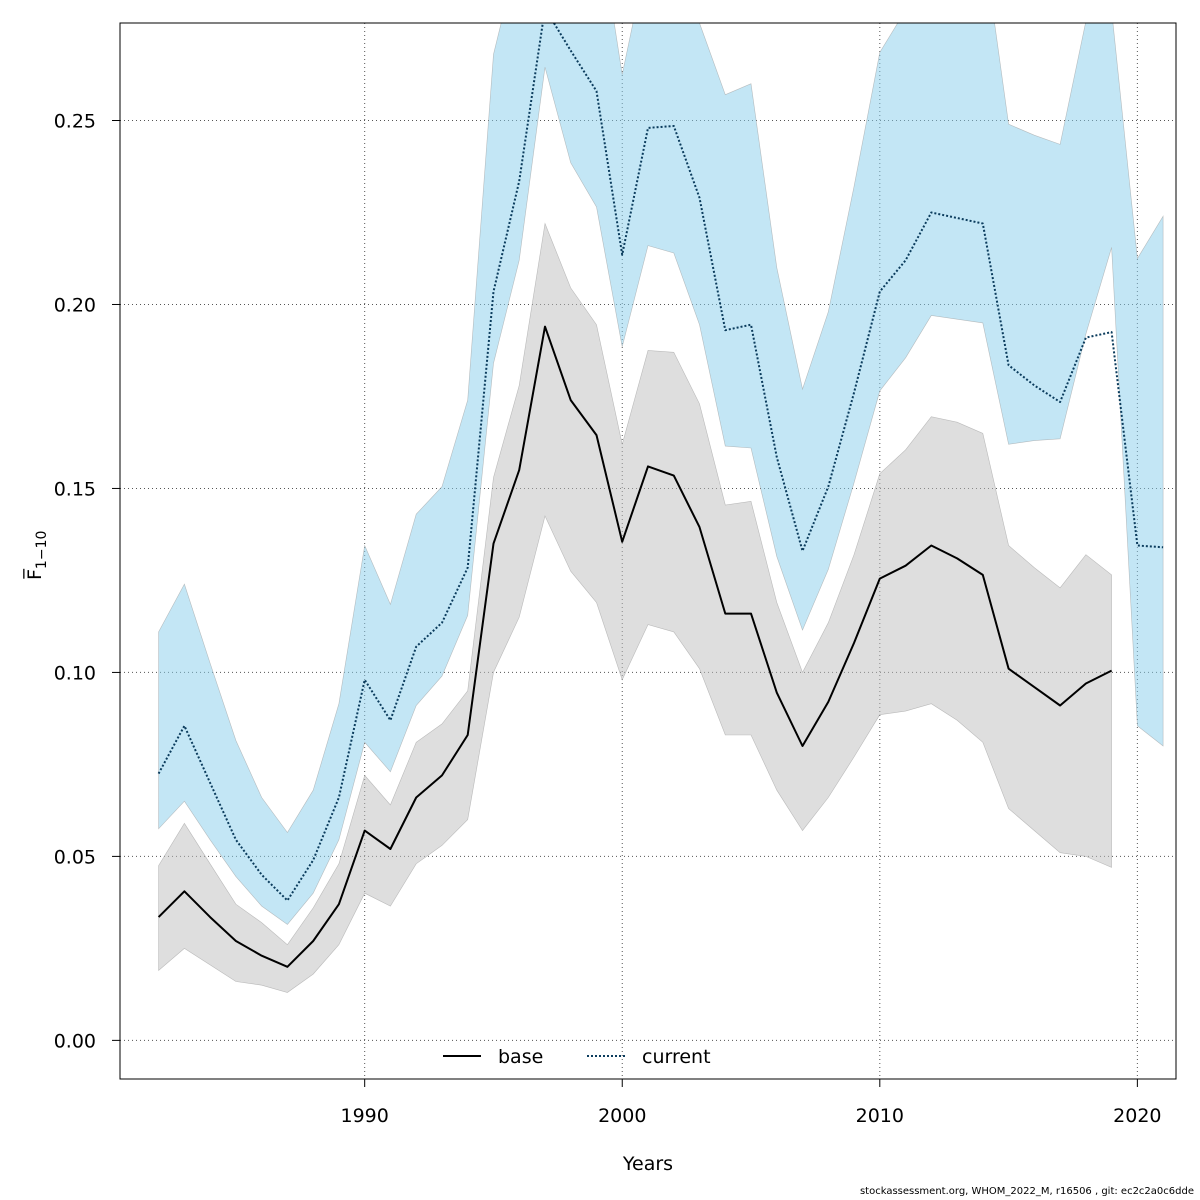 This screenshot has height=1200, width=1200. I want to click on x-tick-label: 2000, so click(622, 1116).